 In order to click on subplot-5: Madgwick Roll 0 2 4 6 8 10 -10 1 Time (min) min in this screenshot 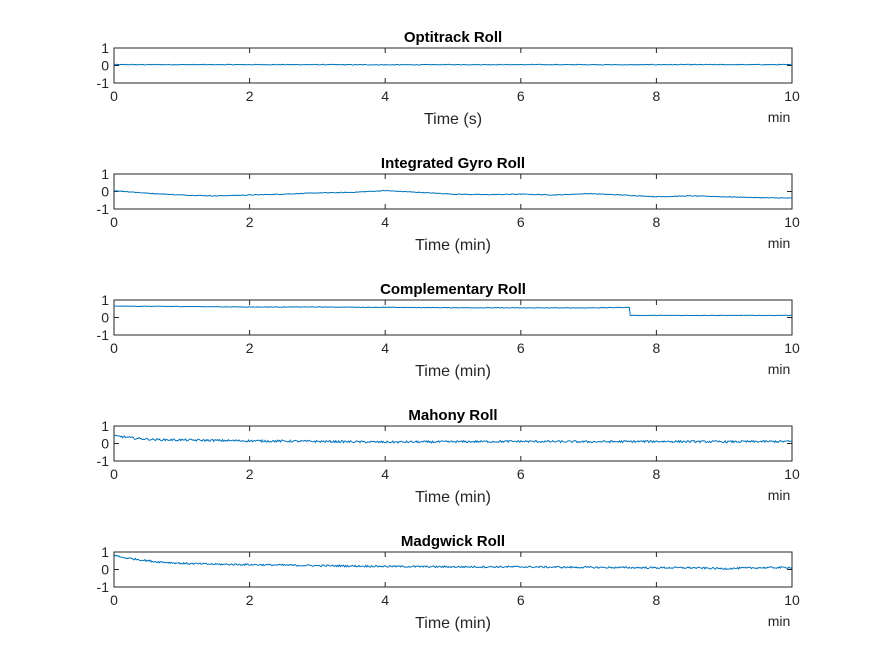, I will do `click(448, 582)`.